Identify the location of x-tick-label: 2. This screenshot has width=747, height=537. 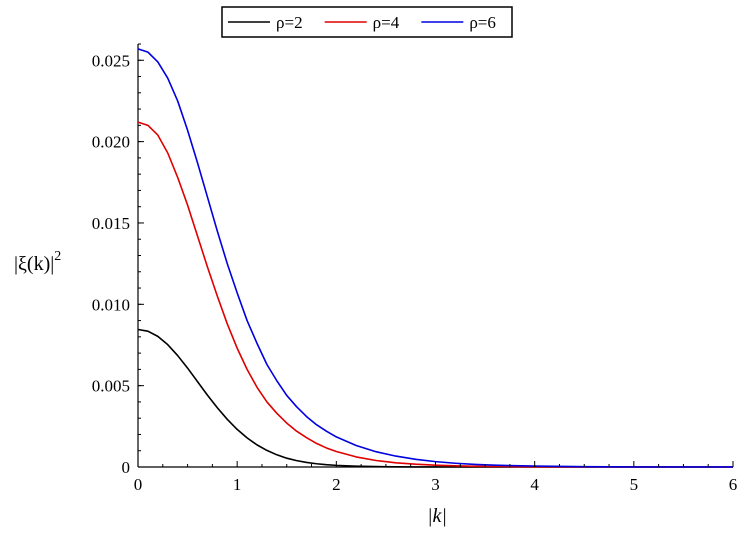
(336, 484).